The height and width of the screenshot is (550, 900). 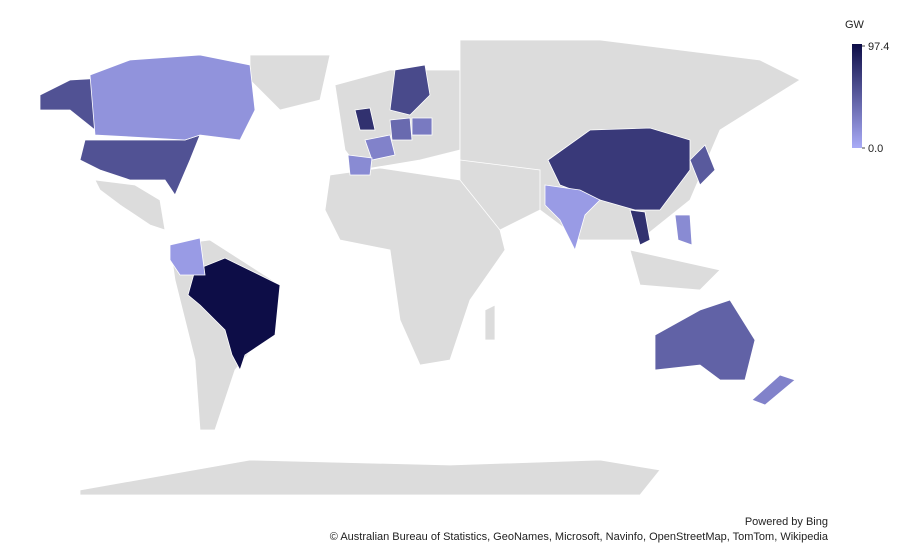 What do you see at coordinates (786, 522) in the screenshot?
I see `powered-by: Powered by Bing` at bounding box center [786, 522].